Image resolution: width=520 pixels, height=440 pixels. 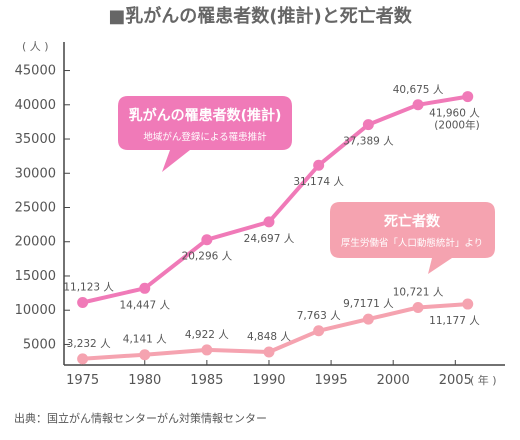 What do you see at coordinates (483, 380) in the screenshot?
I see `x-axis-unit: ( 年 )` at bounding box center [483, 380].